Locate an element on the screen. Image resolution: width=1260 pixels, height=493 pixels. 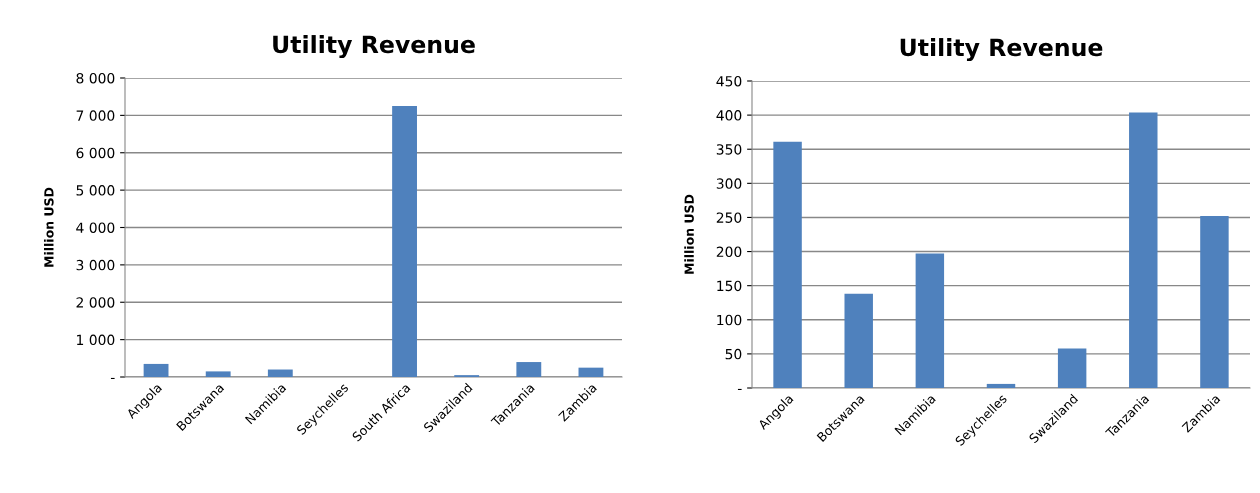
y-tick-label: 4 000 is located at coordinates (95, 227).